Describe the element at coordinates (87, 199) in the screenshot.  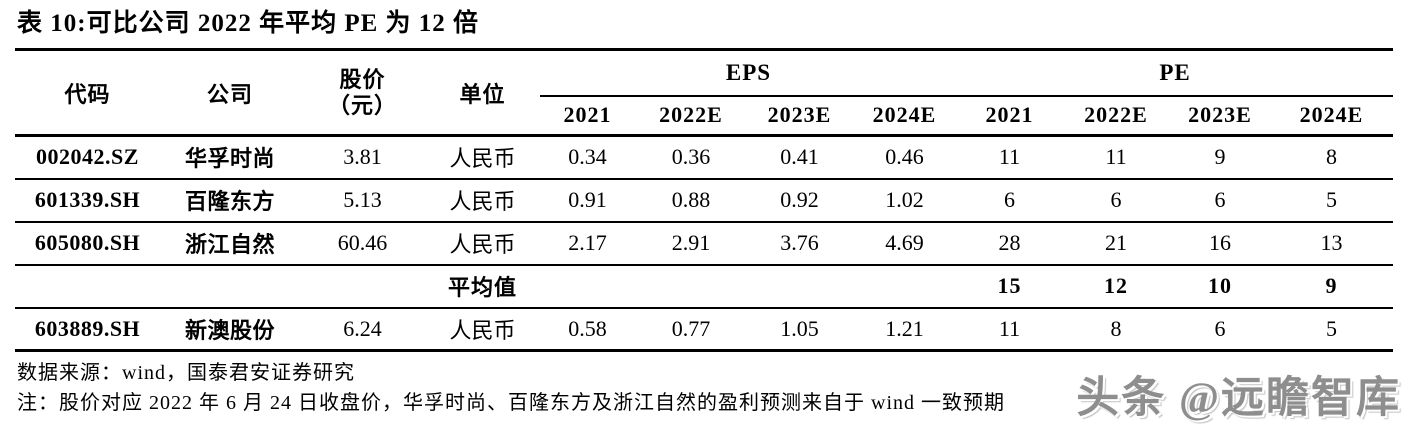
I see `code-cell: 601339.SH` at that location.